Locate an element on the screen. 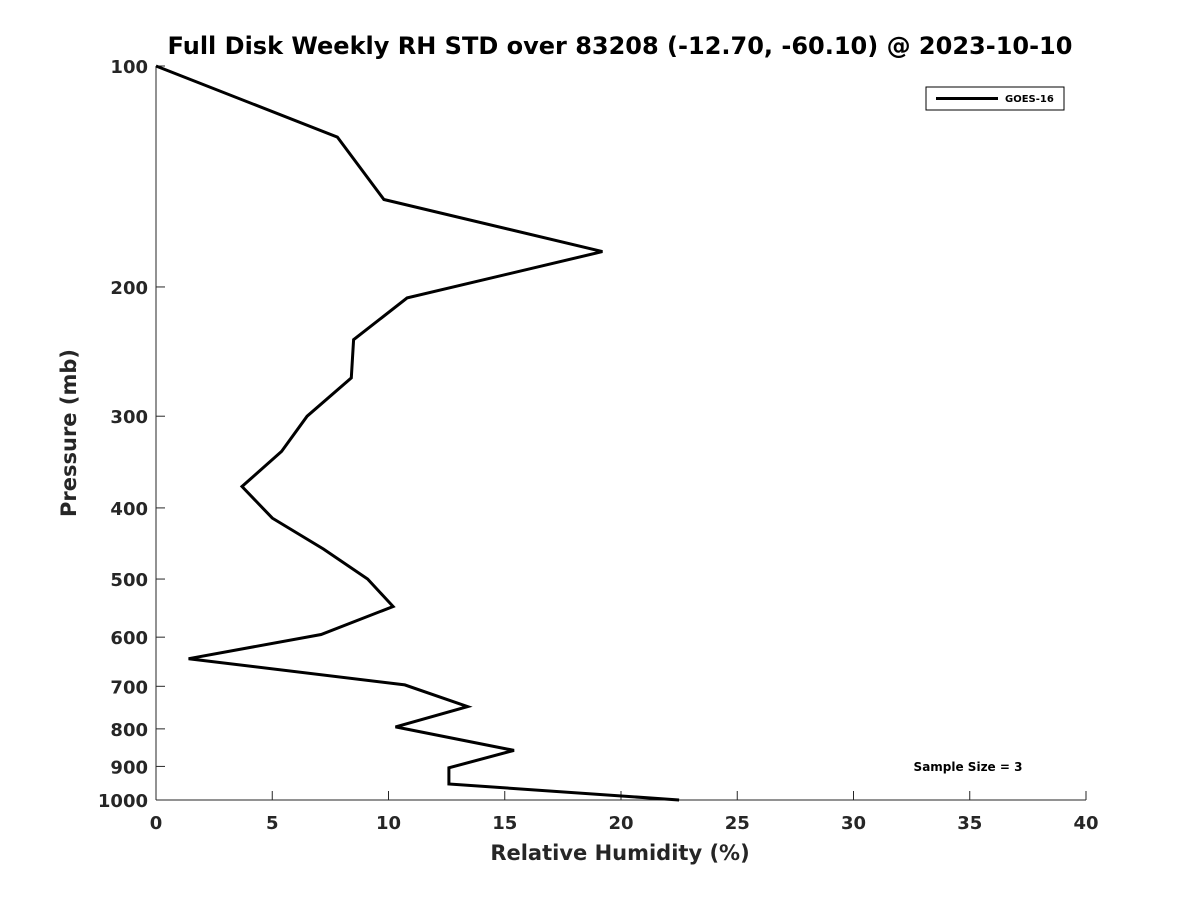  x-axis-label: Relative Humidity (%) is located at coordinates (619, 853).